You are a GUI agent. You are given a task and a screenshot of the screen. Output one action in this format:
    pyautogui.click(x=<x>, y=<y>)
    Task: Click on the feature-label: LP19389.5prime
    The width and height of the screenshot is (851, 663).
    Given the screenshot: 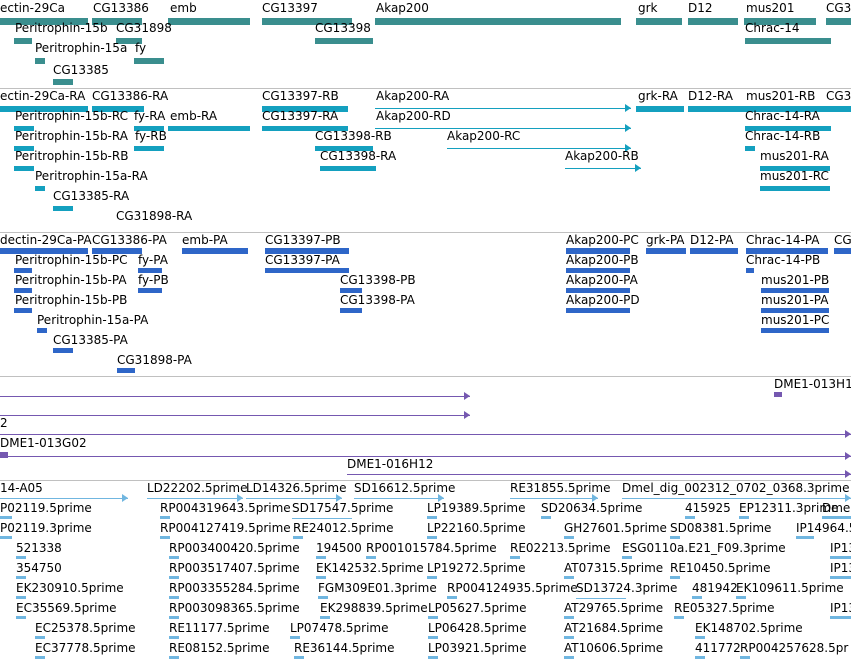 What is the action you would take?
    pyautogui.click(x=476, y=508)
    